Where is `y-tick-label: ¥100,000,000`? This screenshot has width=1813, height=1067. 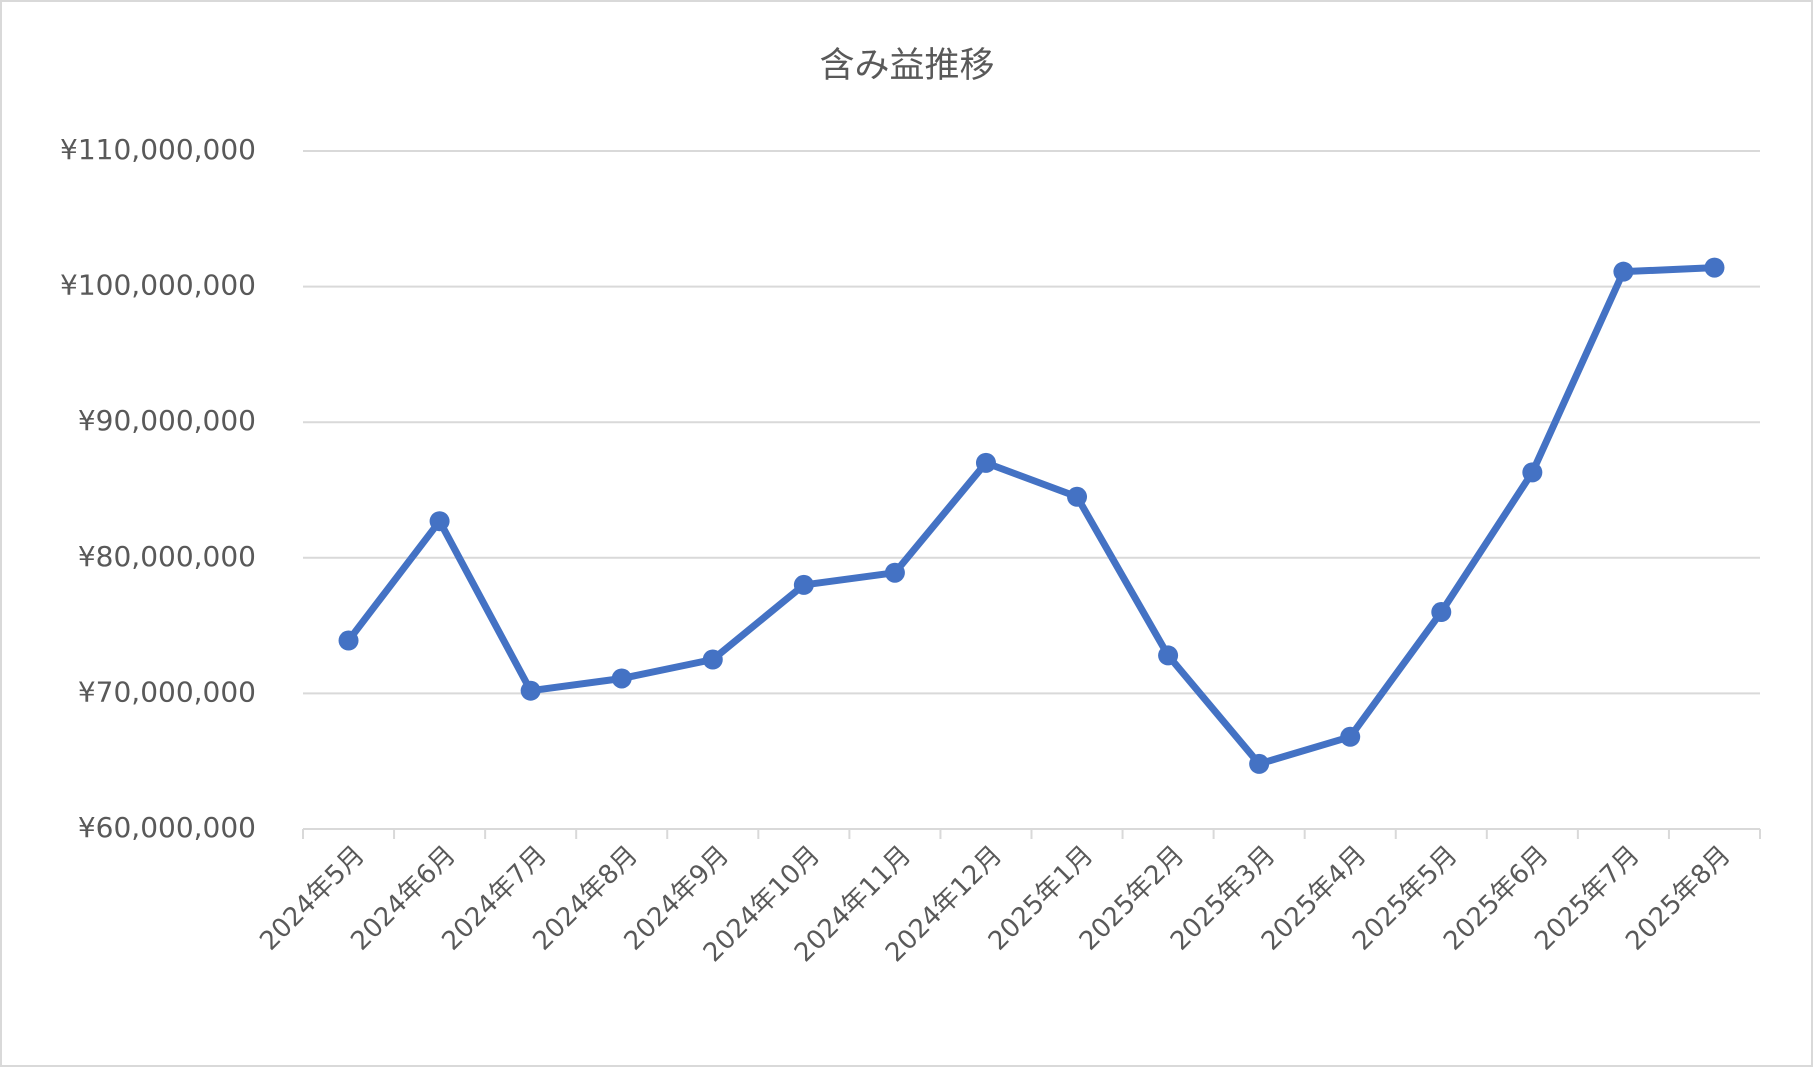 y-tick-label: ¥100,000,000 is located at coordinates (158, 285).